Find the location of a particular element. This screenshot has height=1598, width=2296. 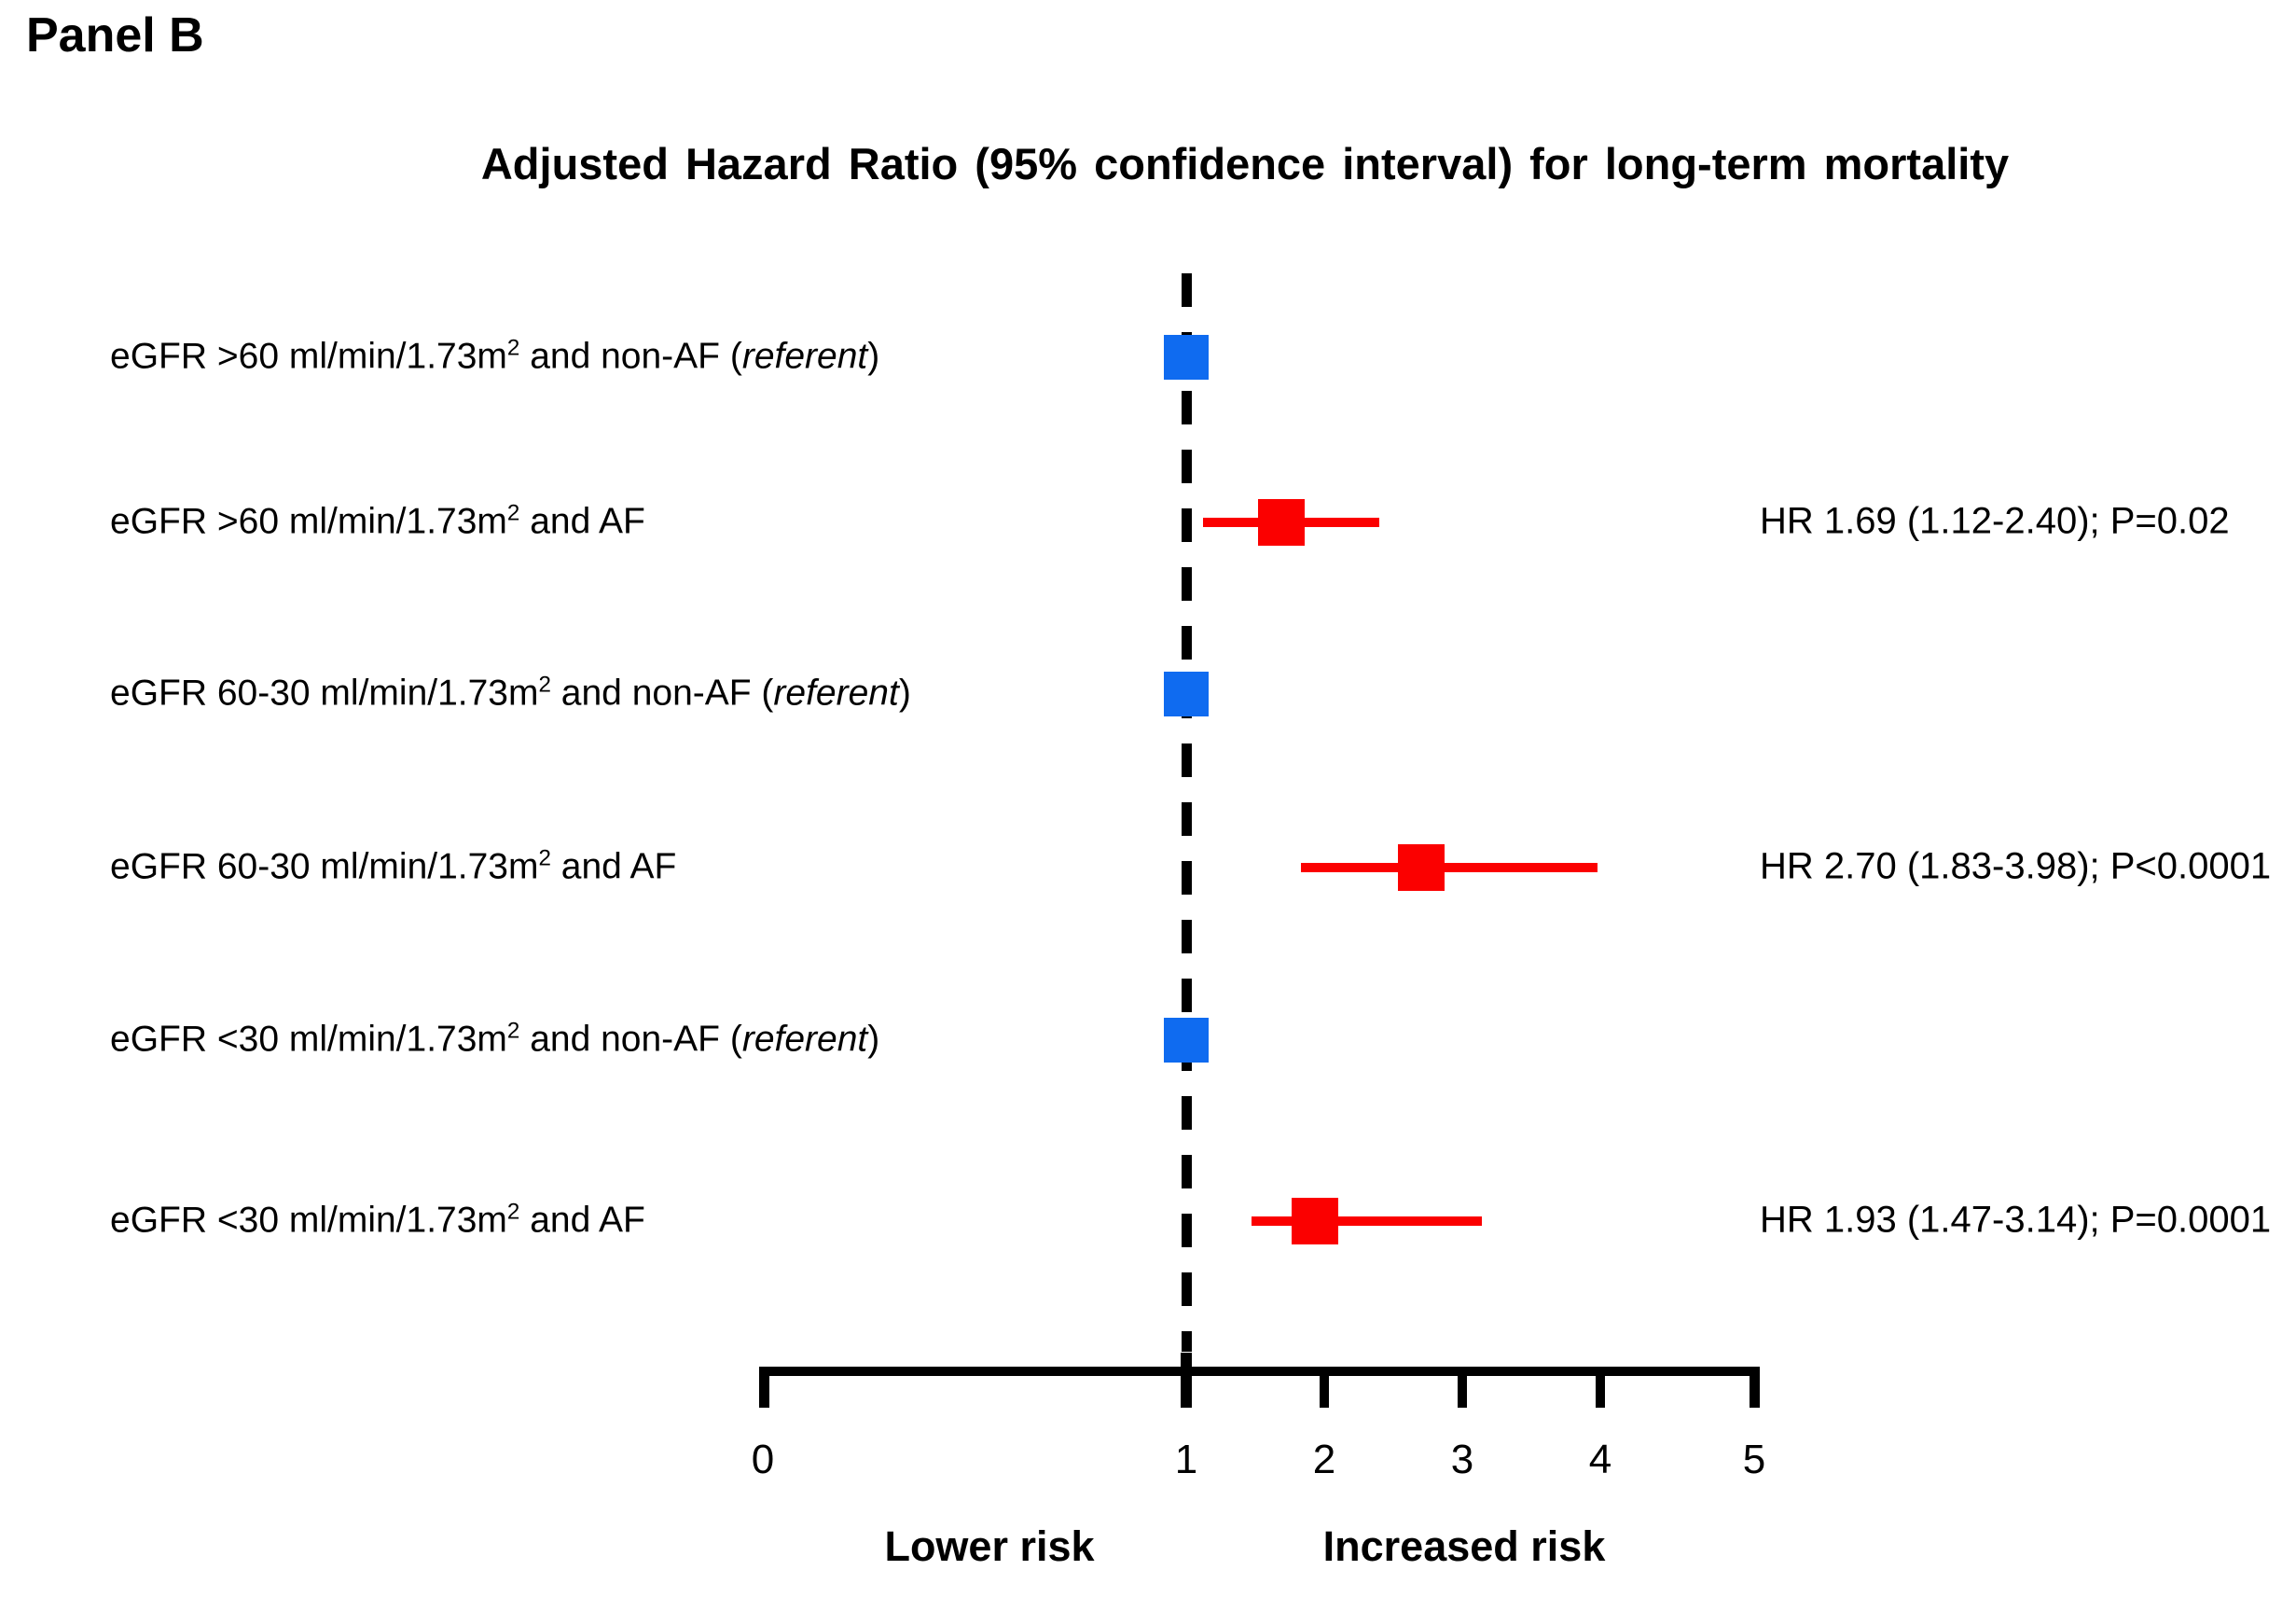

axis-tick-label: 4 is located at coordinates (1600, 1459).